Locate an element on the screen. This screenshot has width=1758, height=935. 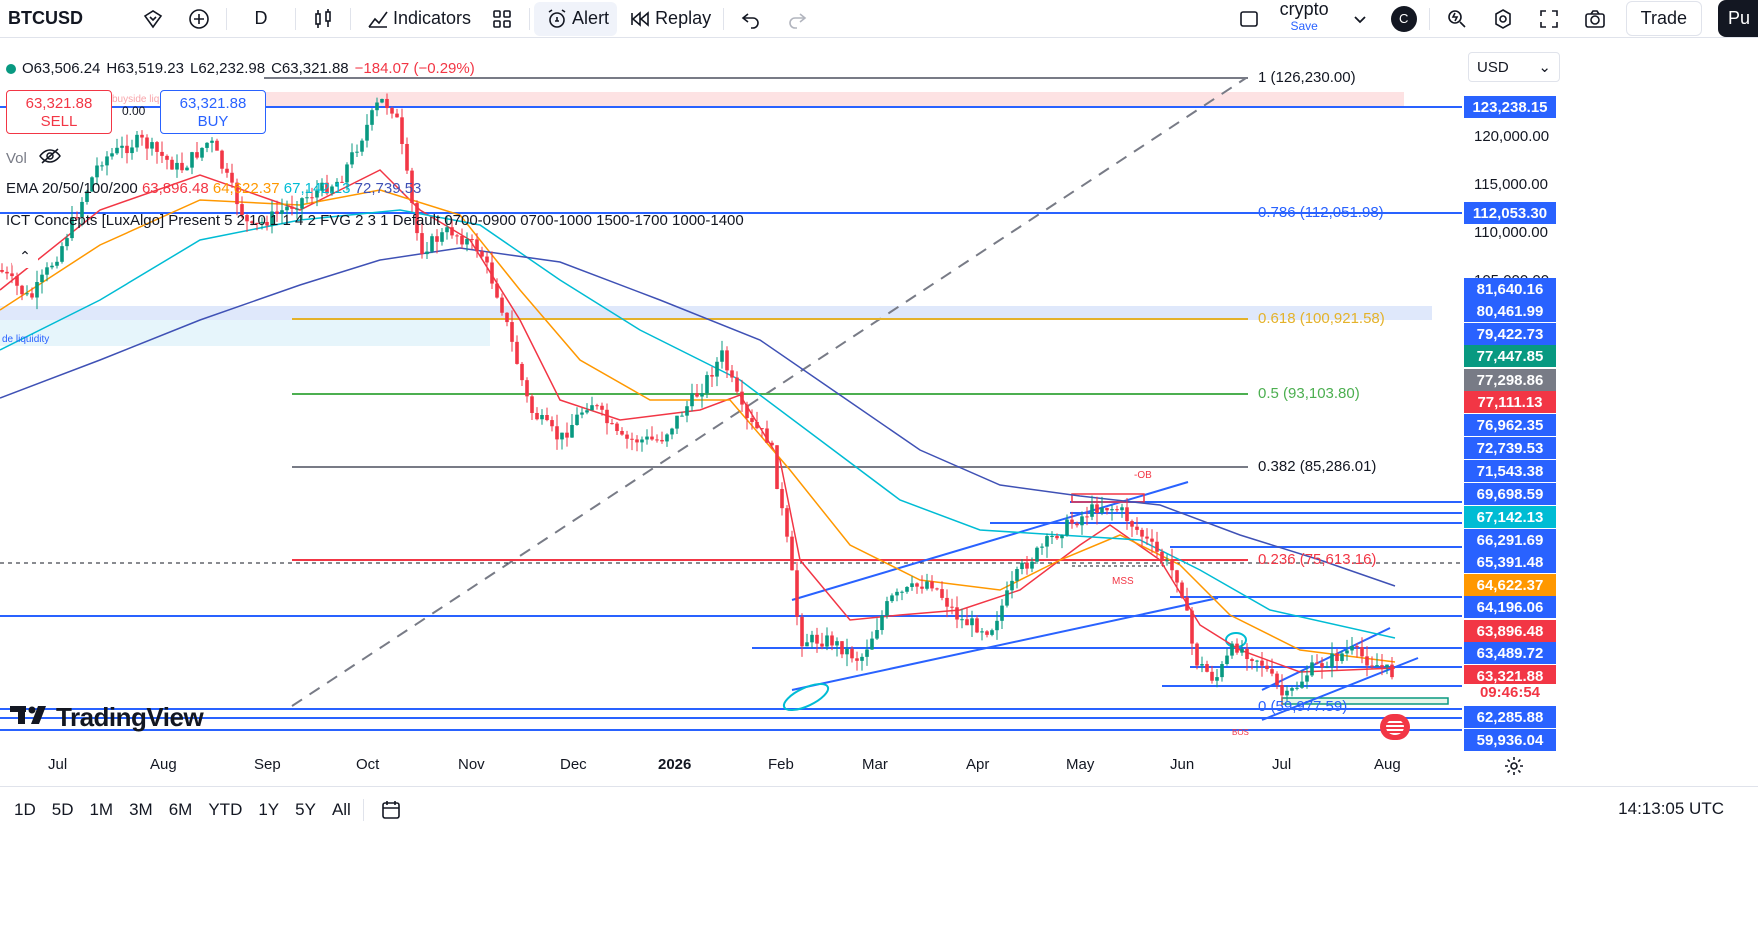
chart-type-button is located at coordinates (323, 19).